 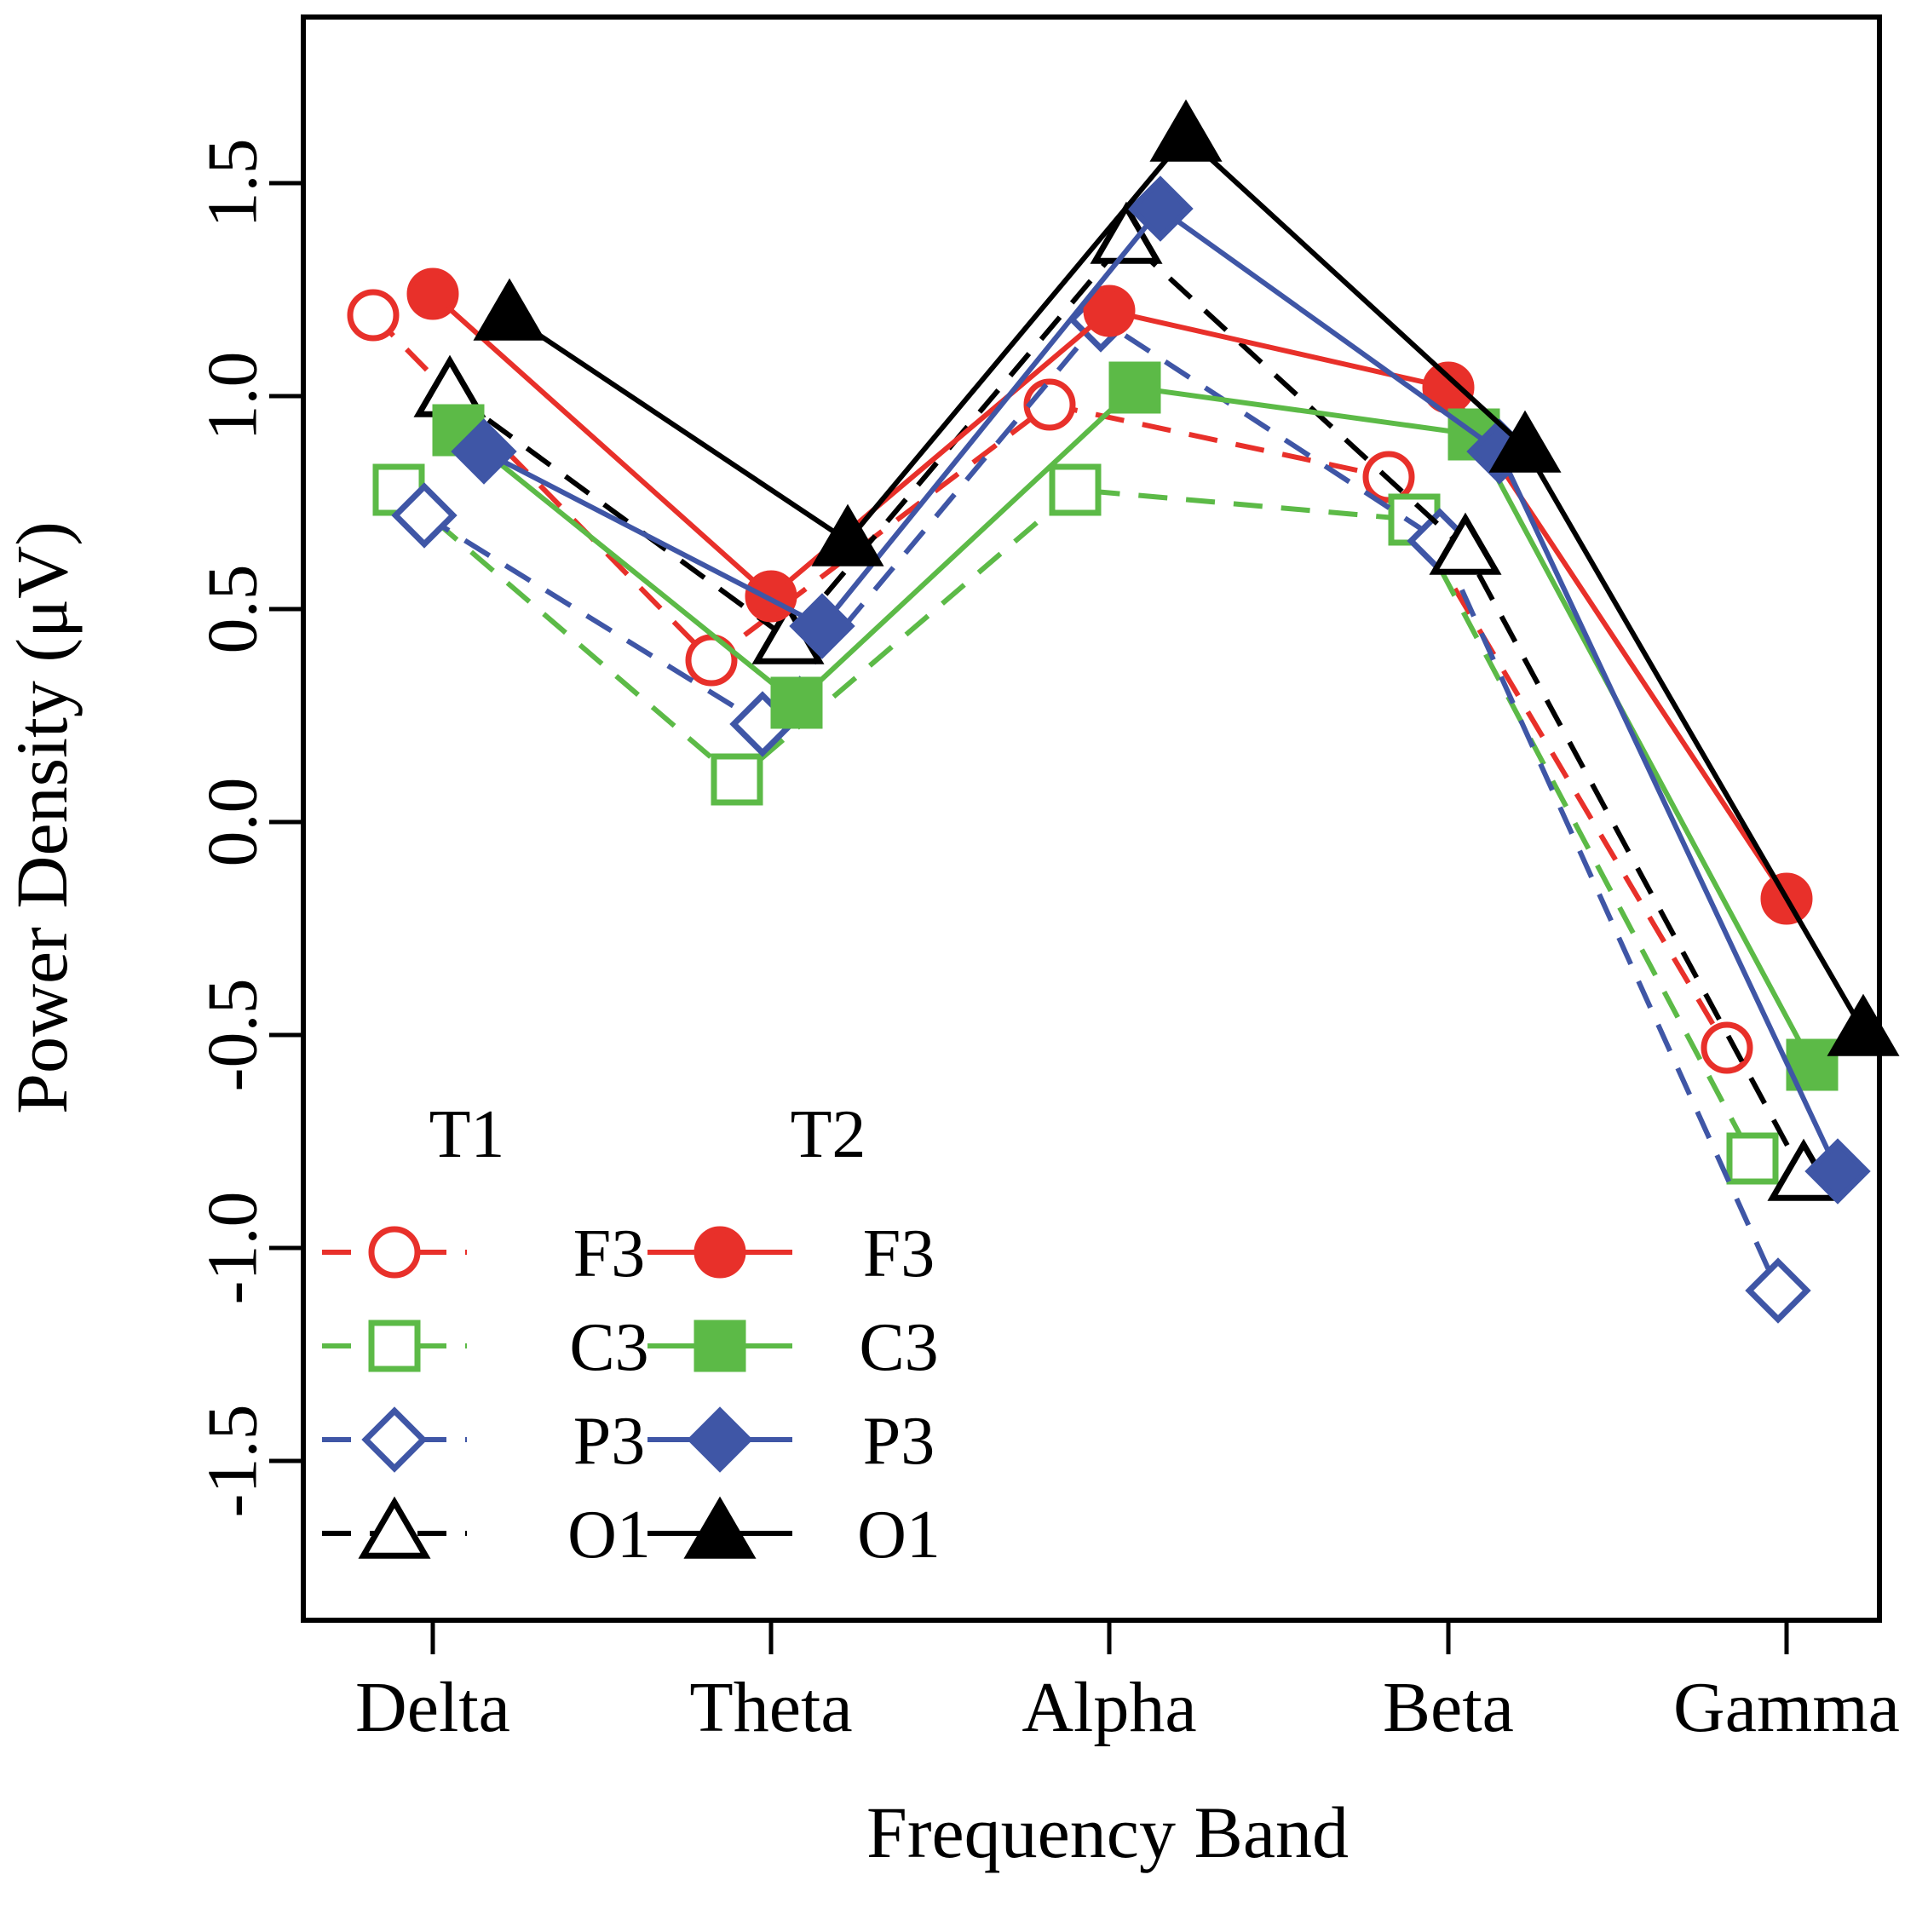 What do you see at coordinates (374, 315) in the screenshot?
I see `point-t1-f3-delta` at bounding box center [374, 315].